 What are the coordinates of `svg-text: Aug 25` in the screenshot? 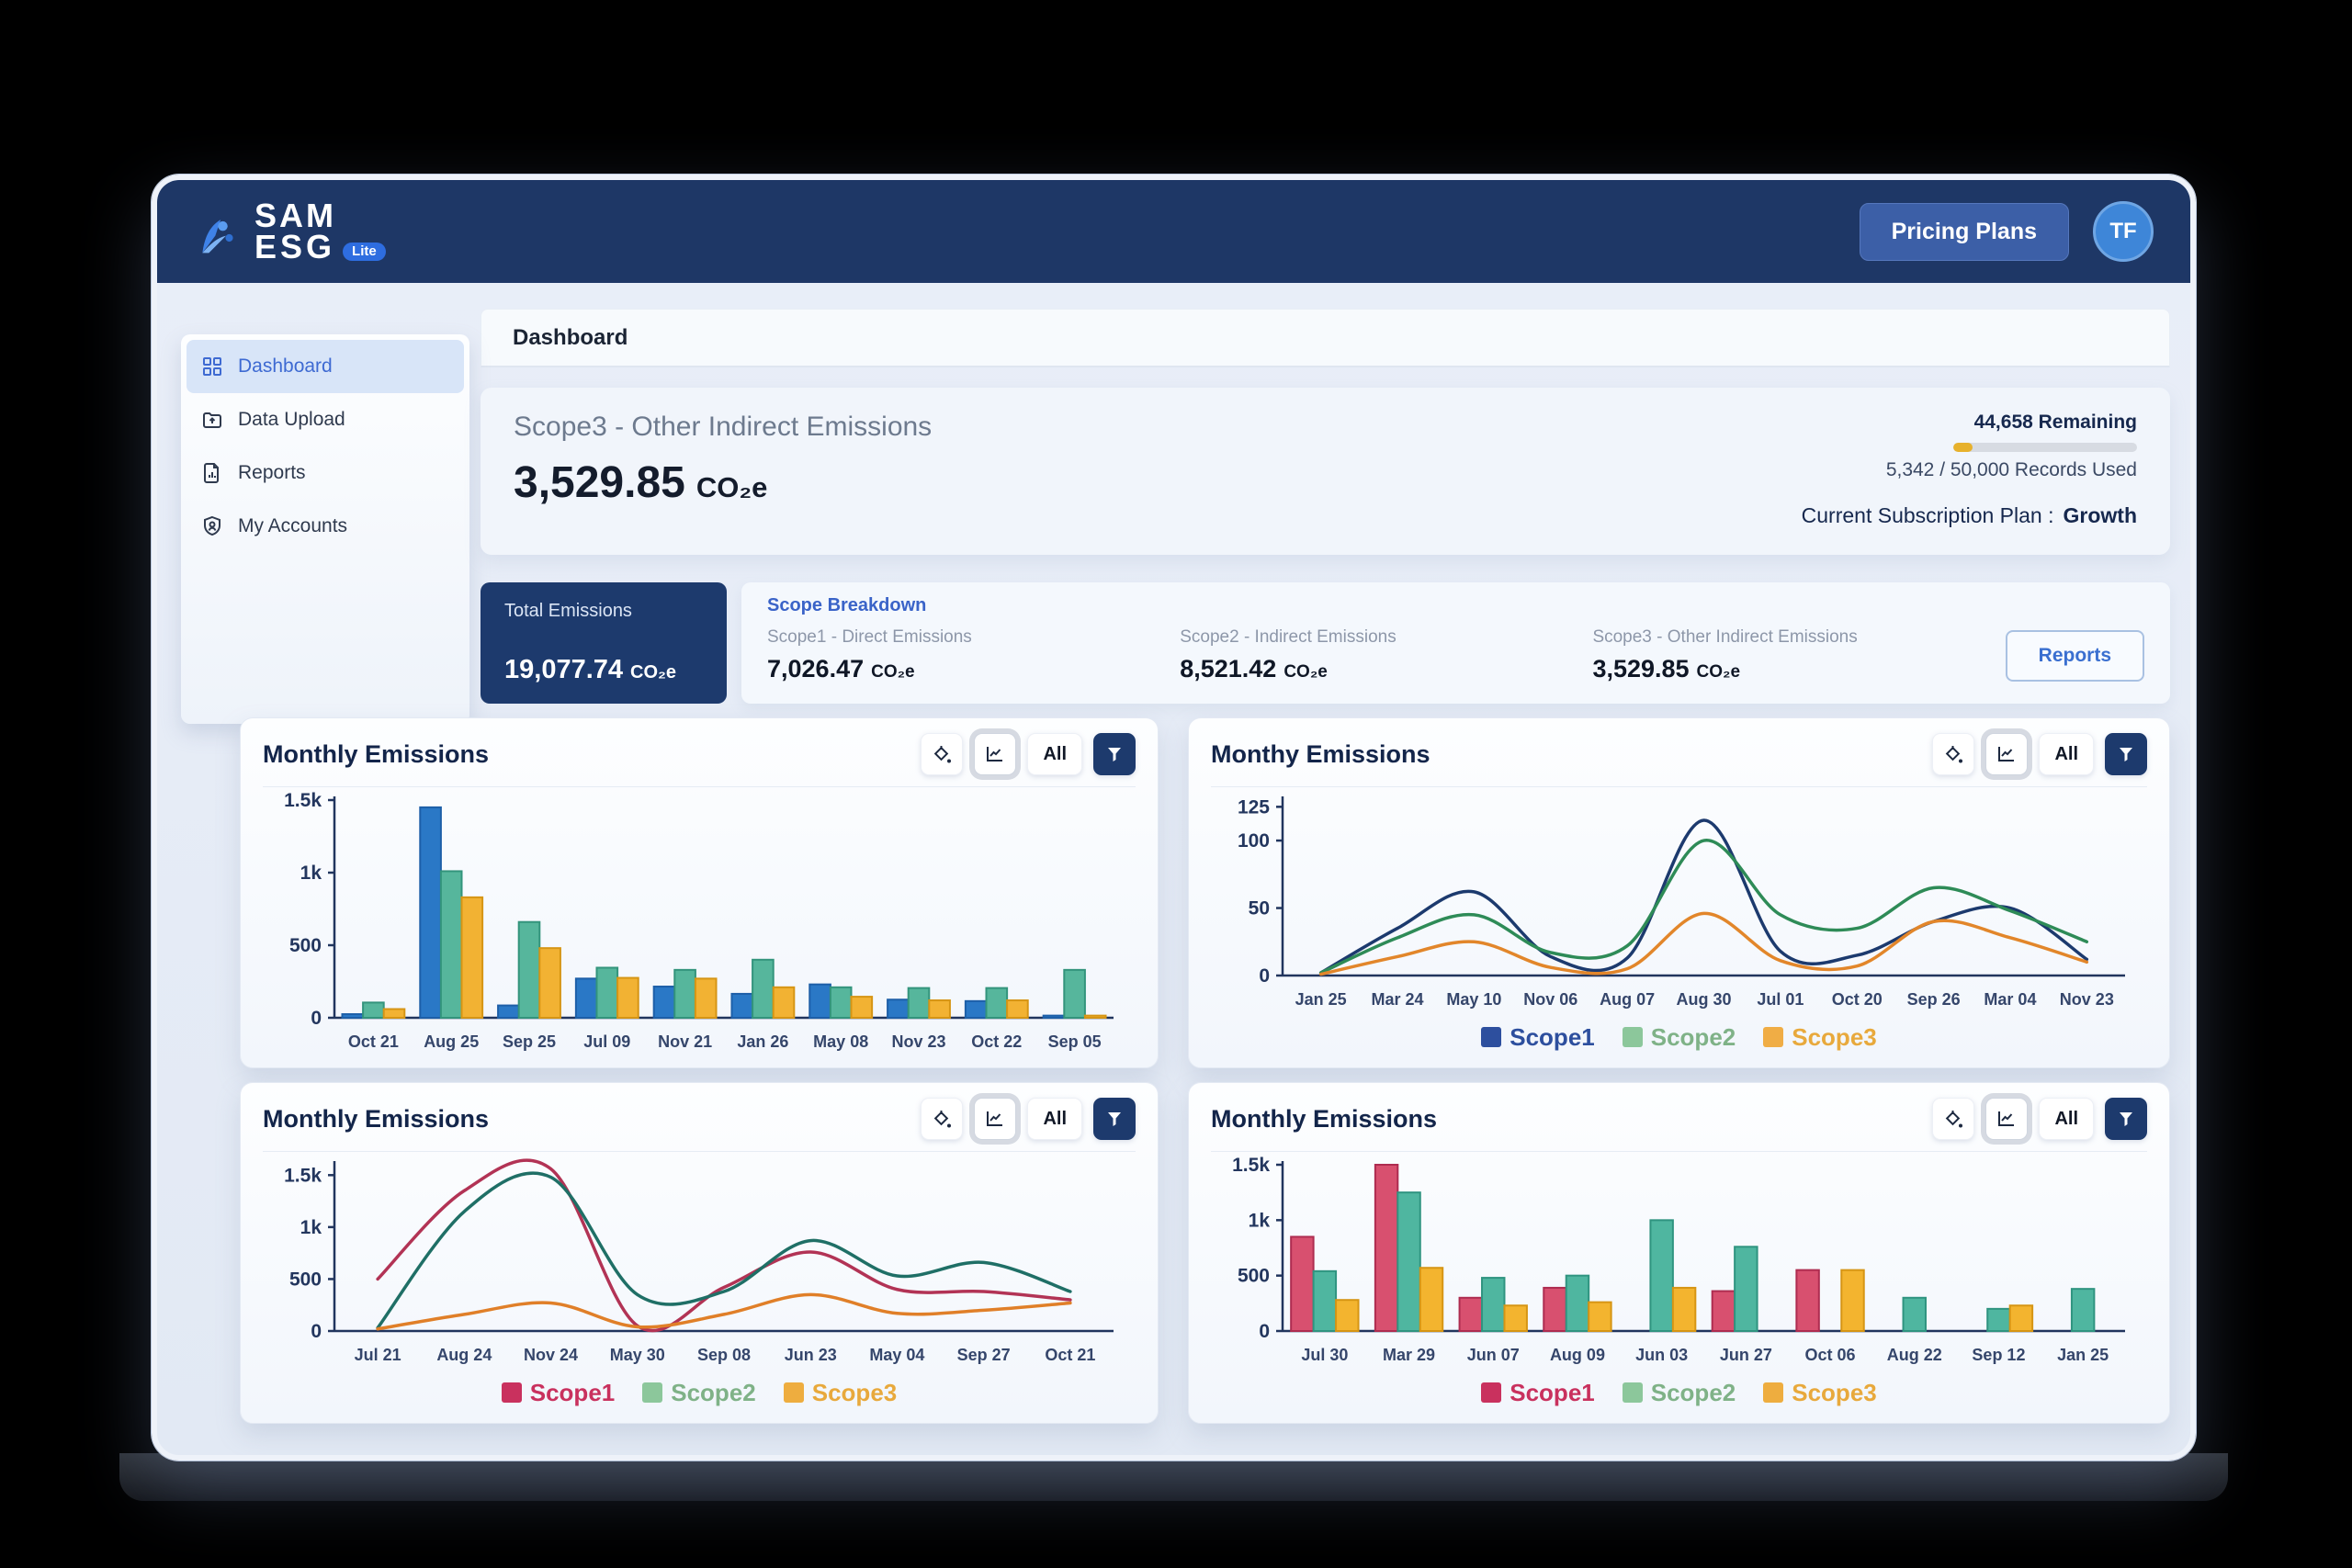 It's located at (451, 1041).